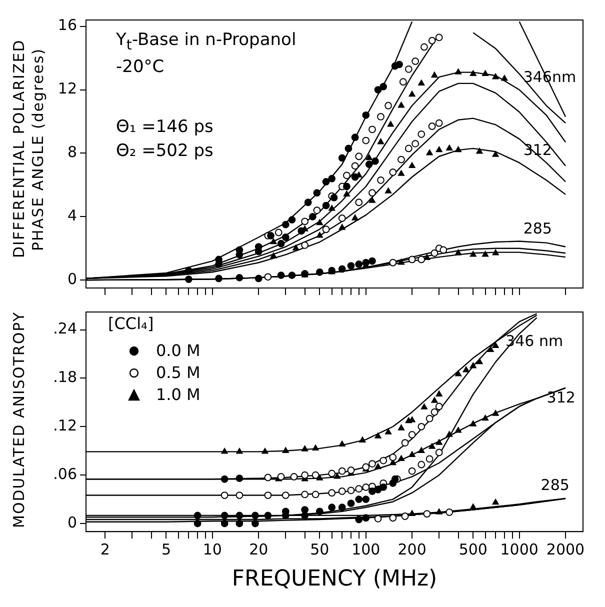 Image resolution: width=605 pixels, height=607 pixels. I want to click on x-tick-label: 500, so click(473, 549).